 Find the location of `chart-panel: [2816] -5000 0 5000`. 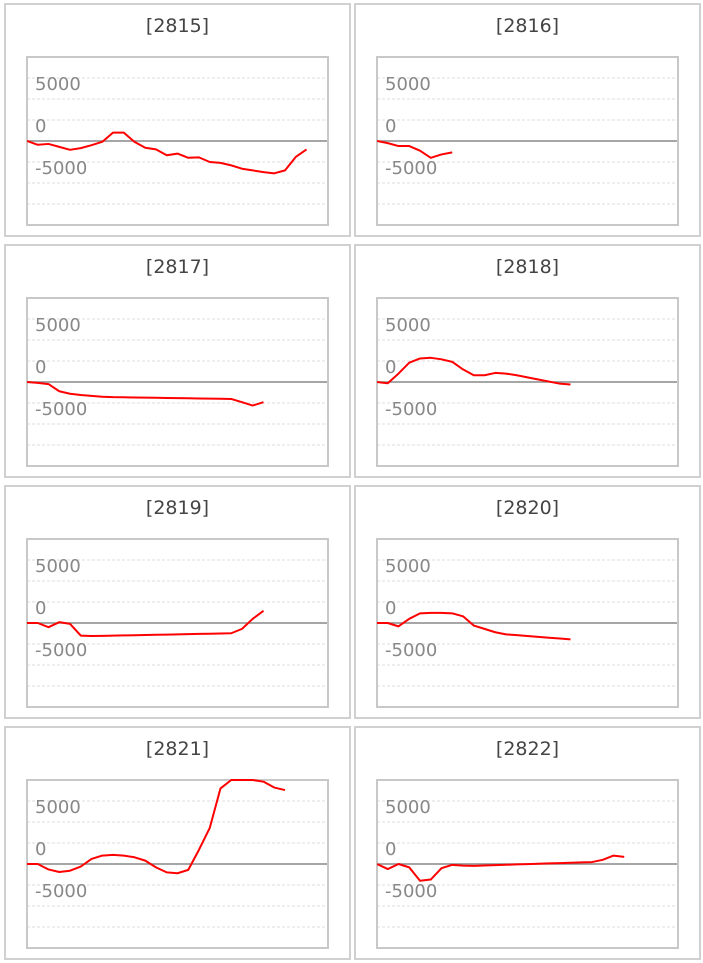

chart-panel: [2816] -5000 0 5000 is located at coordinates (527, 120).